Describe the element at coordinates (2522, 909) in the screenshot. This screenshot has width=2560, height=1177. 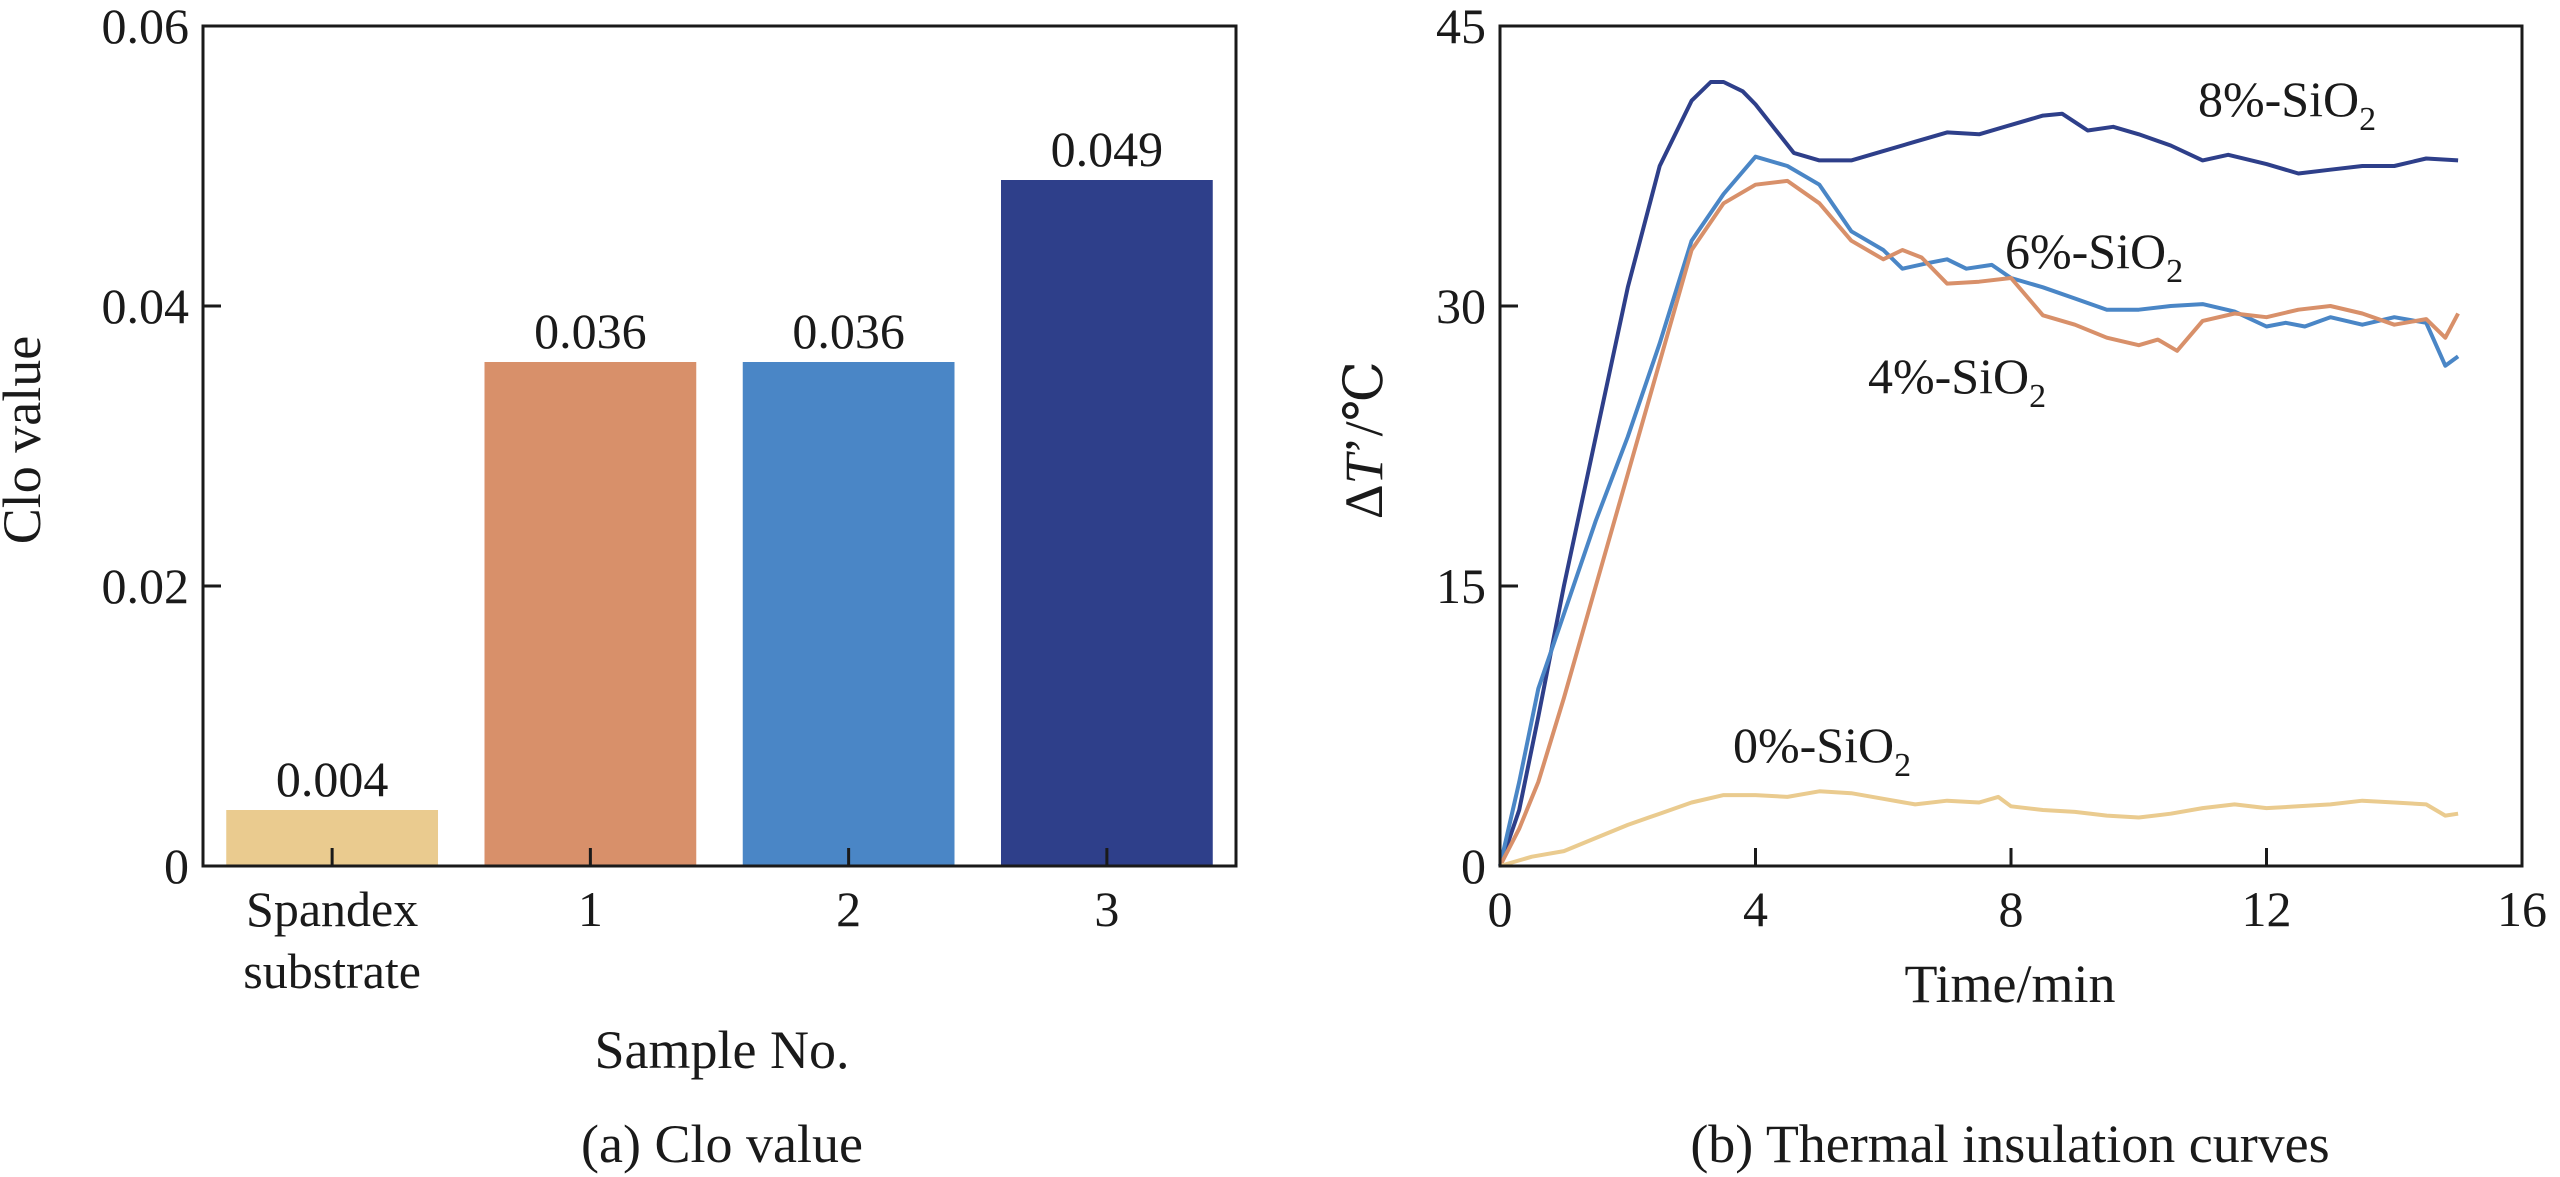
I see `x-tick-label-4: 16` at that location.